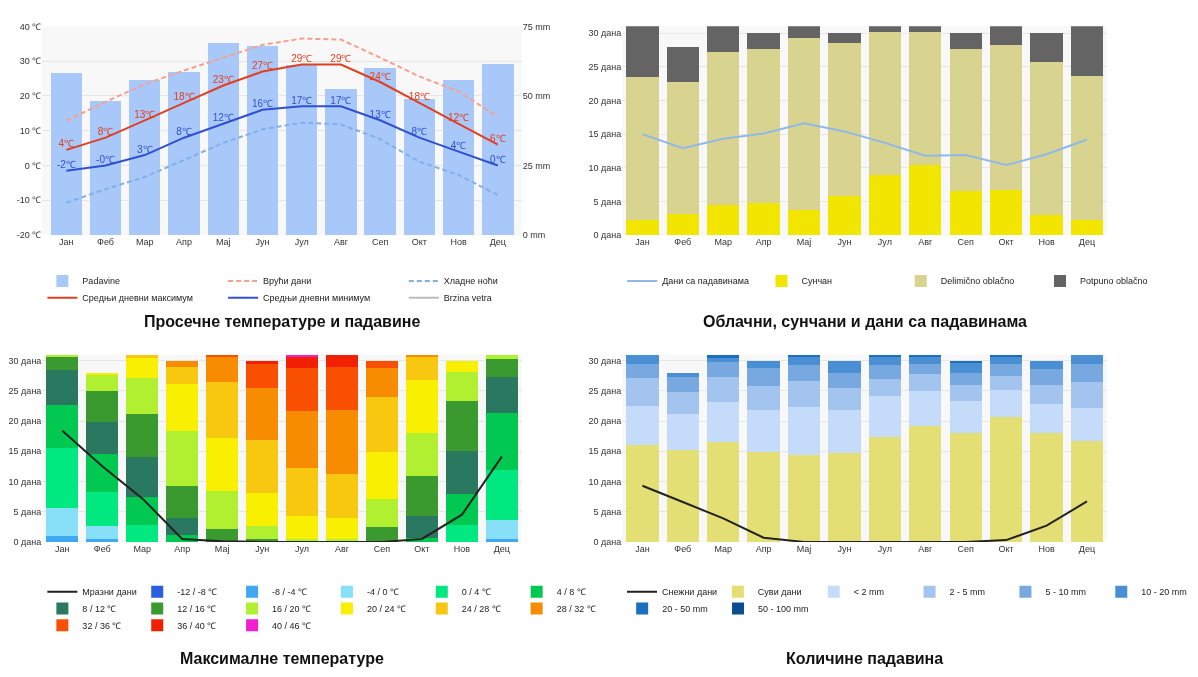 This screenshot has height=677, width=1198. Describe the element at coordinates (137, 298) in the screenshot. I see `legend-label: Средњи дневни максимум` at that location.